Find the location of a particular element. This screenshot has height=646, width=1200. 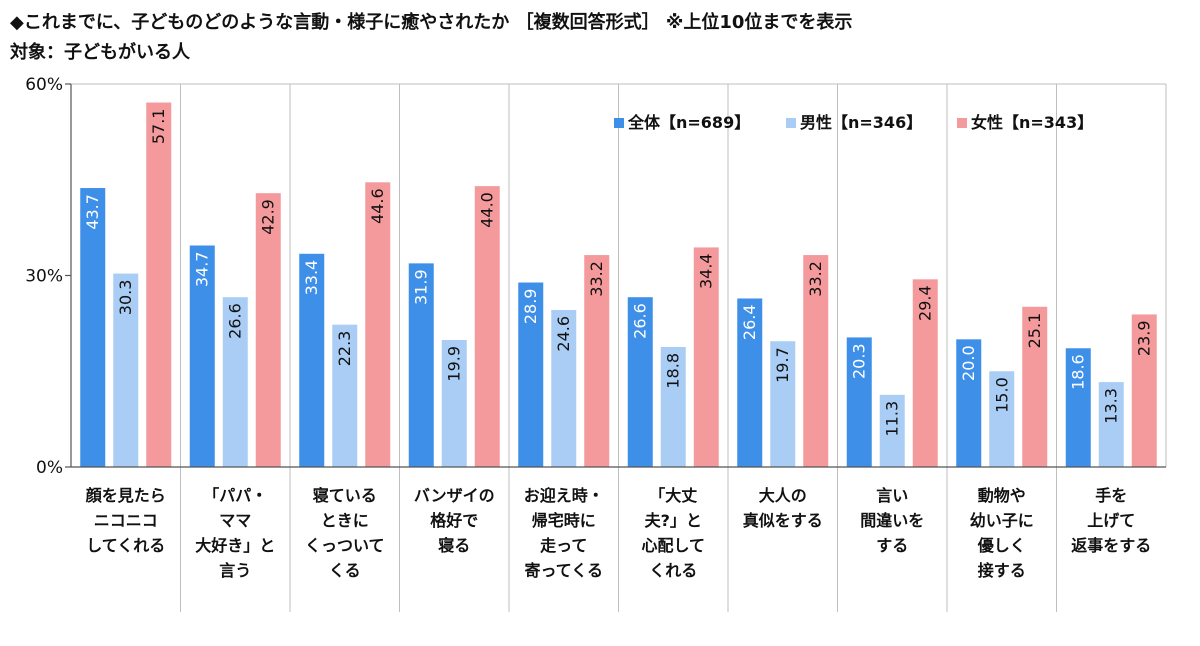

category-label: 言い間違いをする is located at coordinates (892, 520).